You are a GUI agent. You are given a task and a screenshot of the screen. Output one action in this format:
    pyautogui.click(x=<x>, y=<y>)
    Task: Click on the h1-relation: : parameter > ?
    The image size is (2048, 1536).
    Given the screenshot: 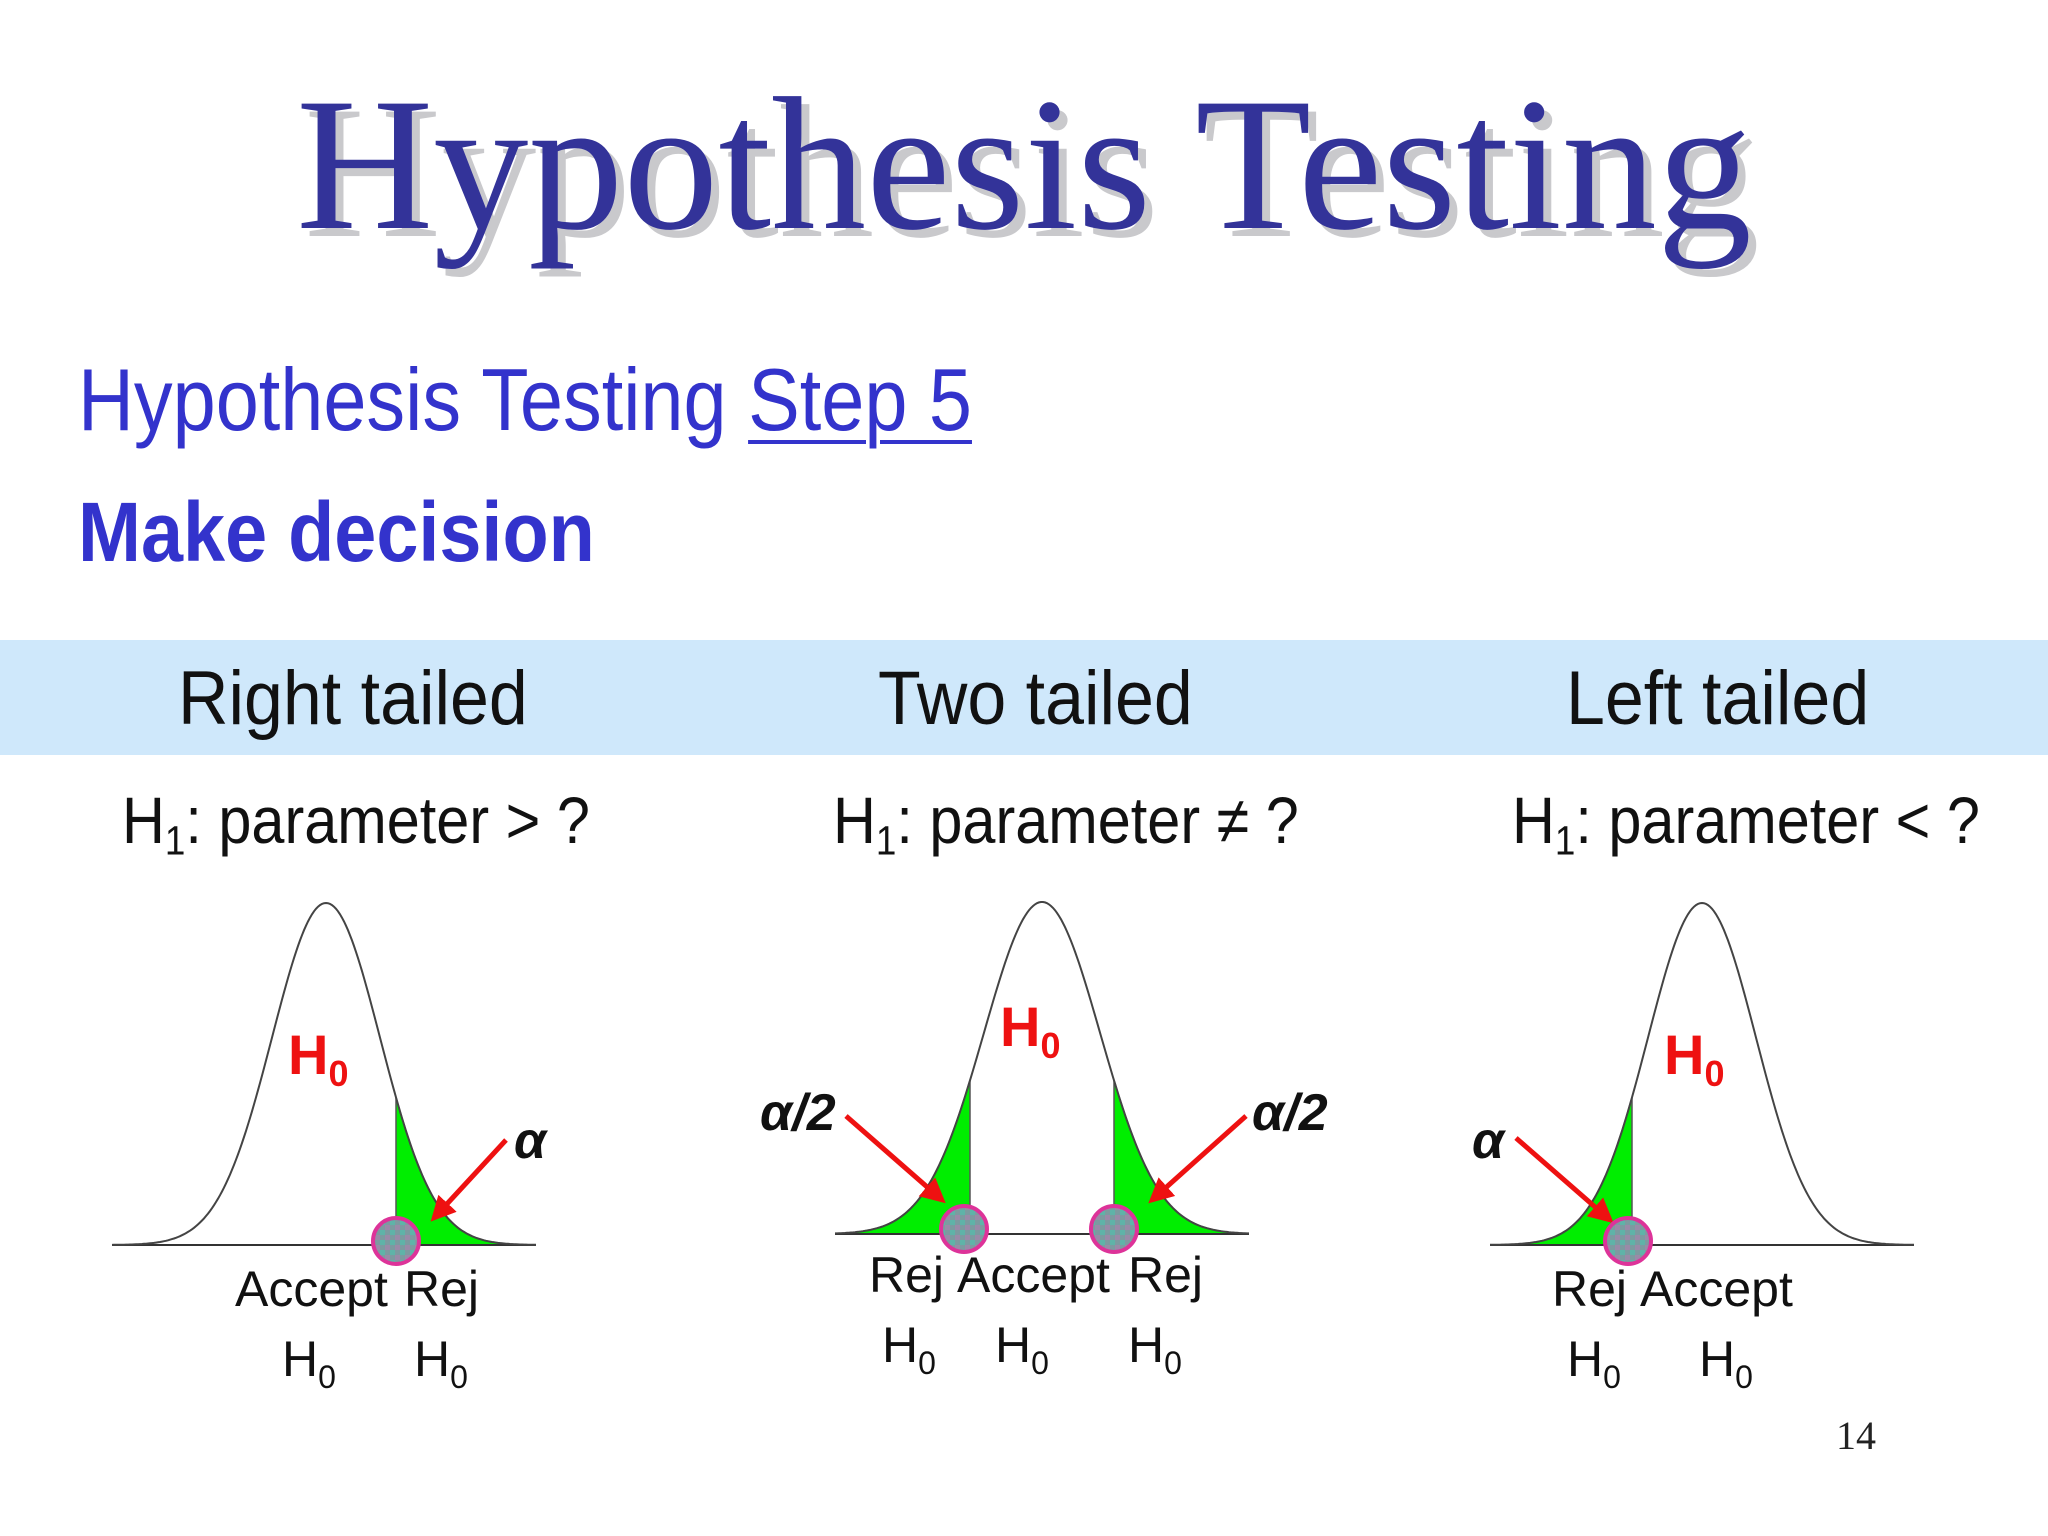 What is the action you would take?
    pyautogui.click(x=387, y=820)
    